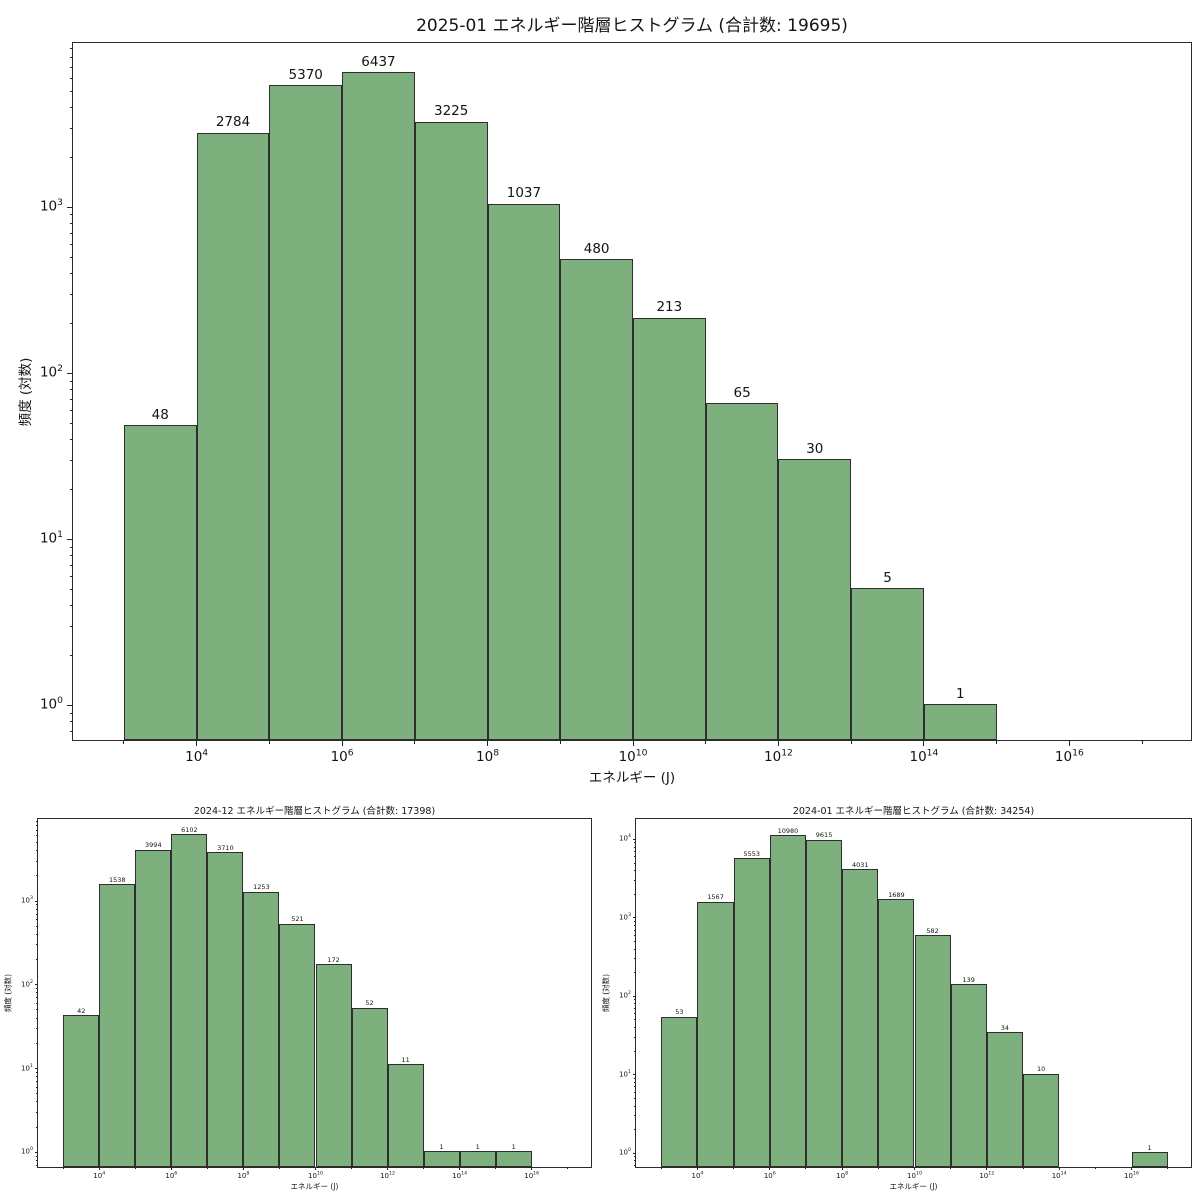  What do you see at coordinates (842, 1175) in the screenshot?
I see `x-axis-tick-label: 108` at bounding box center [842, 1175].